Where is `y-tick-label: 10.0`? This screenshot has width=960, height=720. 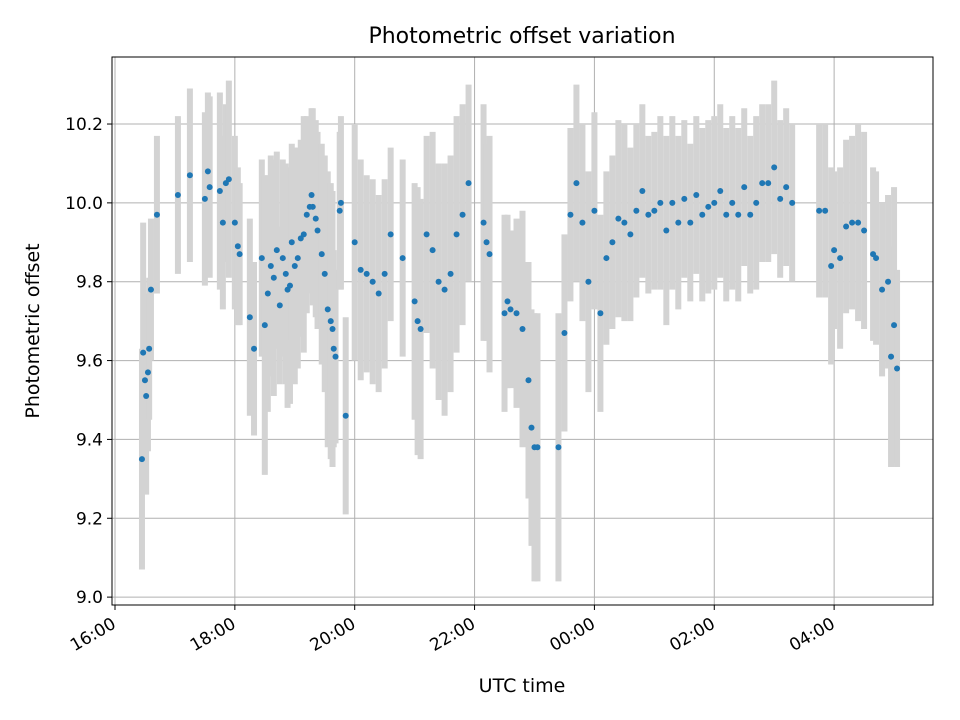 y-tick-label: 10.0 is located at coordinates (84, 204).